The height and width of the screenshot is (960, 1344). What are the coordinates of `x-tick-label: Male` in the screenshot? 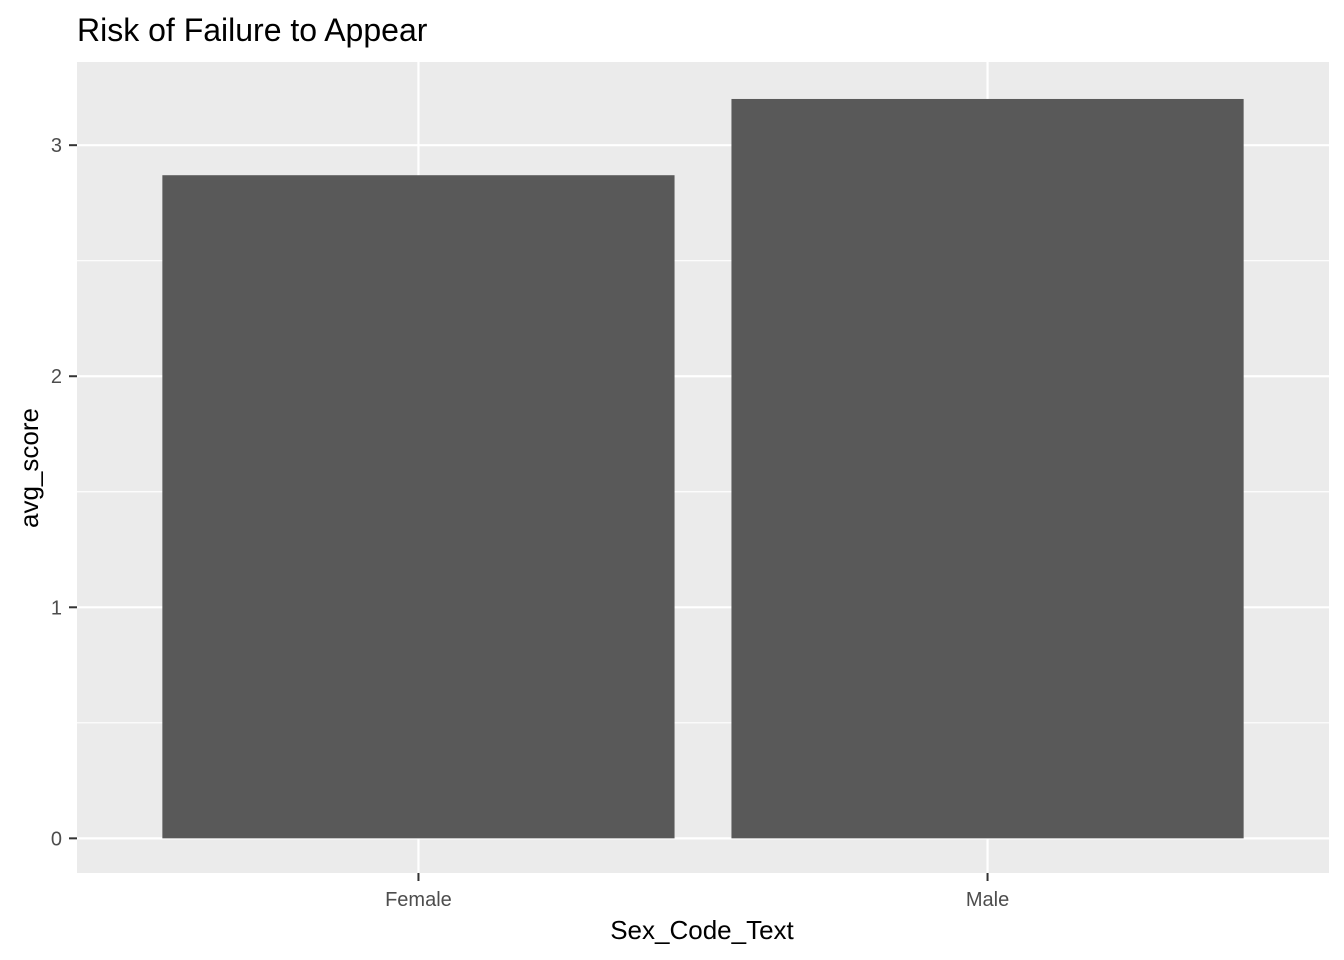 It's located at (987, 900).